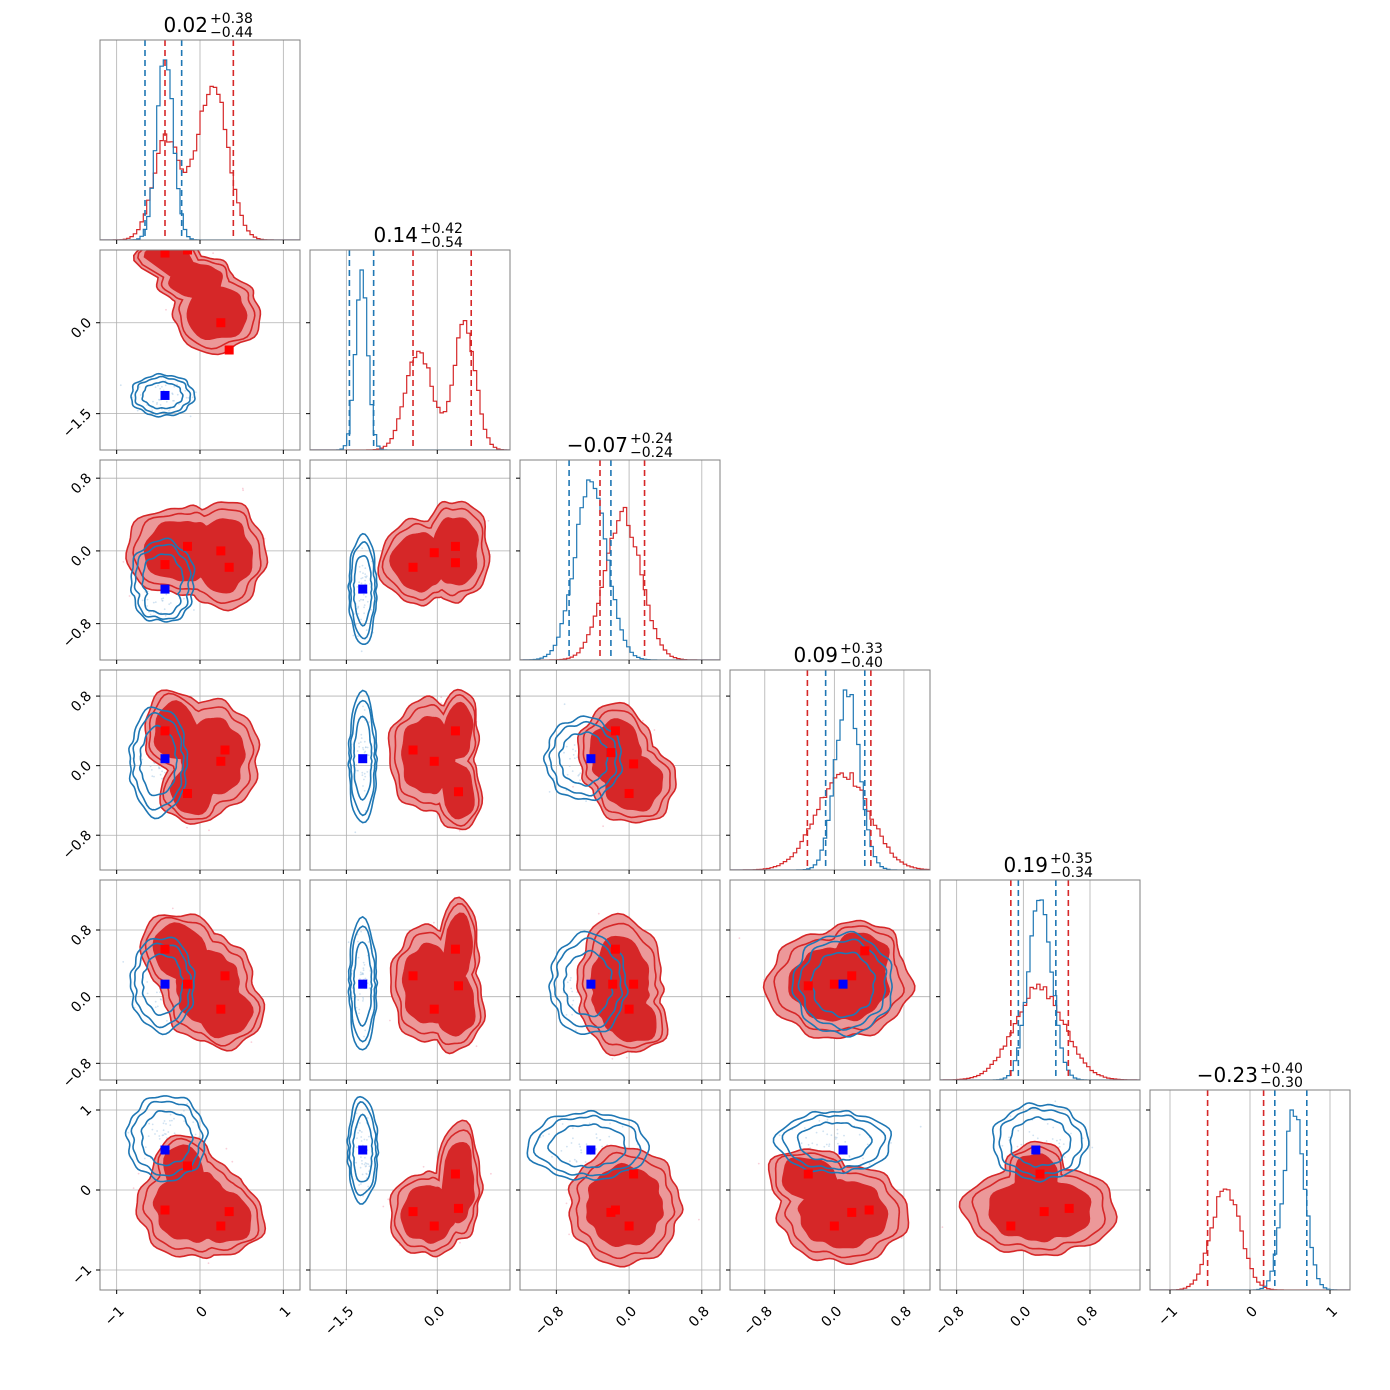 This screenshot has height=1390, width=1390. I want to click on blue-contour-inner, so click(1040, 1142).